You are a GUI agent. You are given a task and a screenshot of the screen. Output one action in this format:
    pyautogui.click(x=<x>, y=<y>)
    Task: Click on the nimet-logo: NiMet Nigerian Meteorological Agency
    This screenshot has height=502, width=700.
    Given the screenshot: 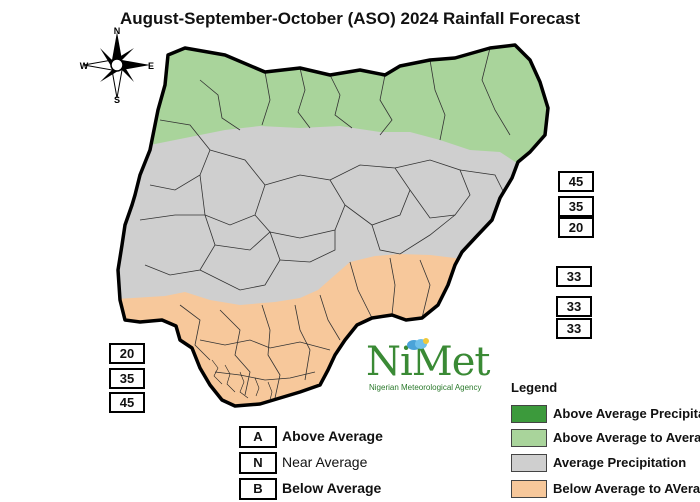 What is the action you would take?
    pyautogui.click(x=431, y=368)
    